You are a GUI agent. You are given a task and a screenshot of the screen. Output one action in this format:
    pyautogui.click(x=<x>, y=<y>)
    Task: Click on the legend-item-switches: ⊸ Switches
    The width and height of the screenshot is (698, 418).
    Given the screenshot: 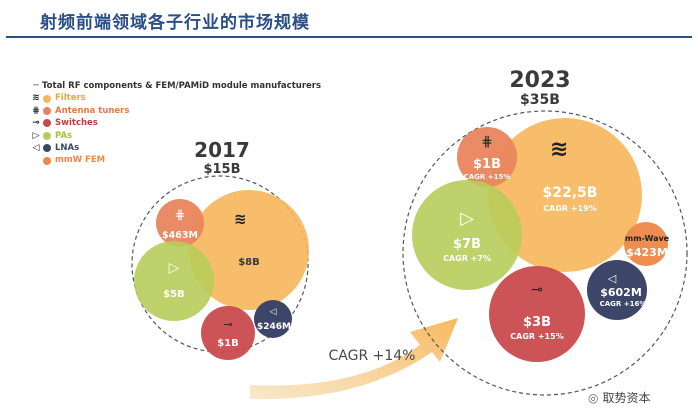 What is the action you would take?
    pyautogui.click(x=175, y=123)
    